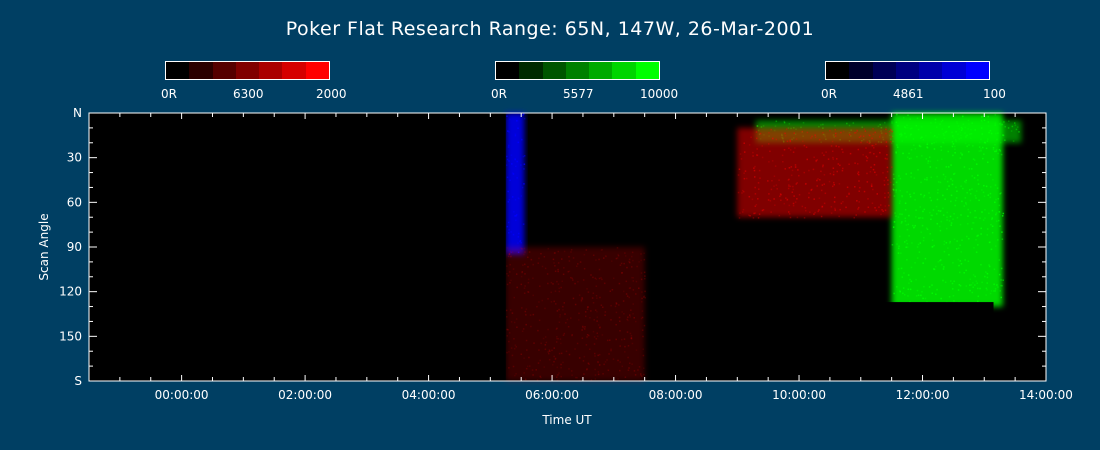  I want to click on x-tick-label: 12:00:00, so click(923, 395).